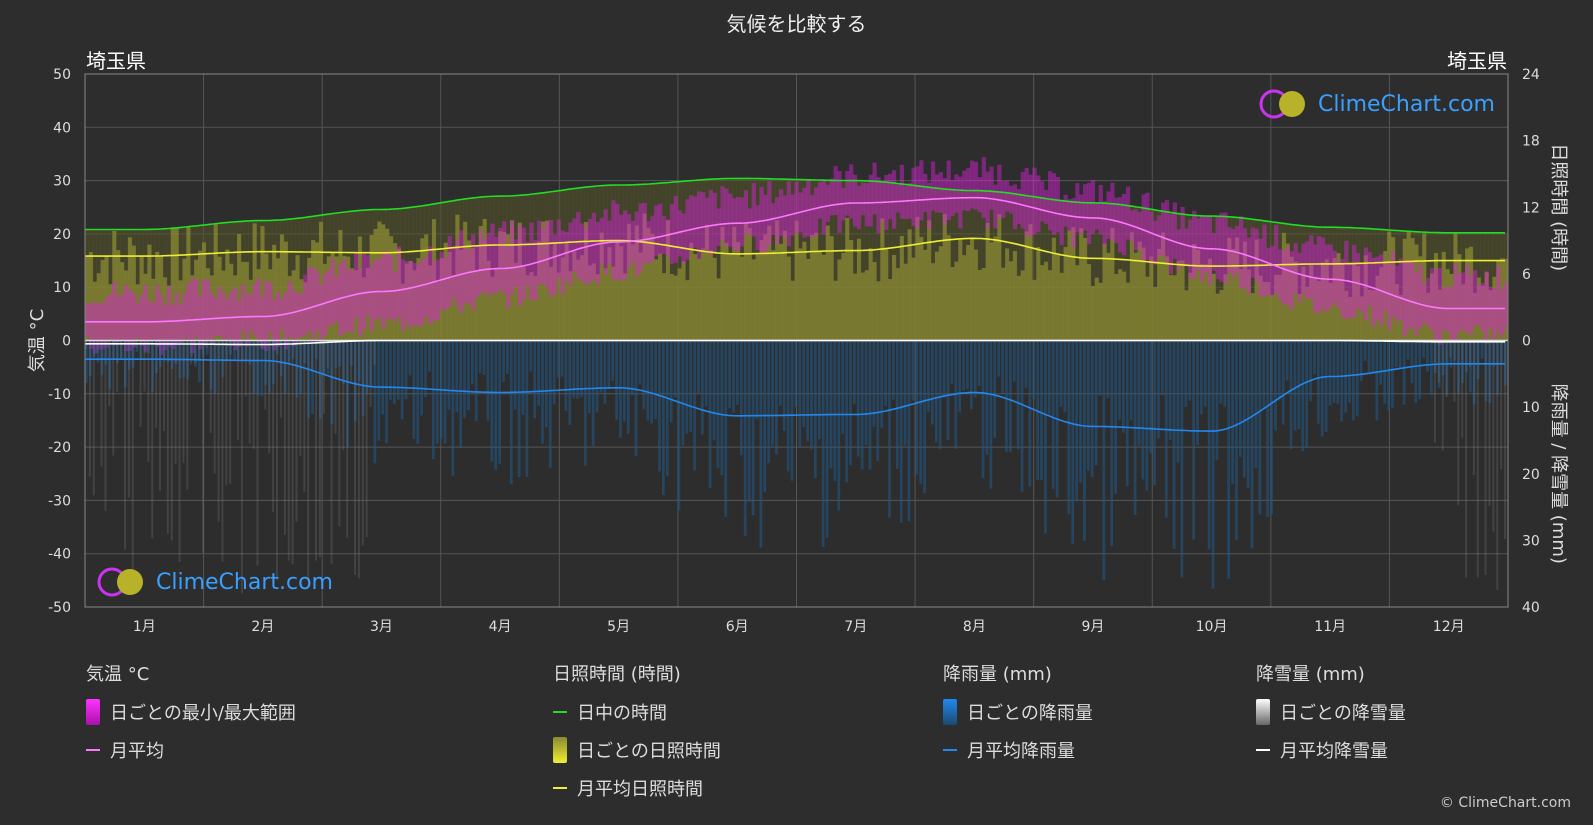 This screenshot has height=825, width=1593. Describe the element at coordinates (1331, 718) in the screenshot. I see `legend-snow: 降雪量 (mm) 日ごとの降雪量 月平均降雪量` at that location.